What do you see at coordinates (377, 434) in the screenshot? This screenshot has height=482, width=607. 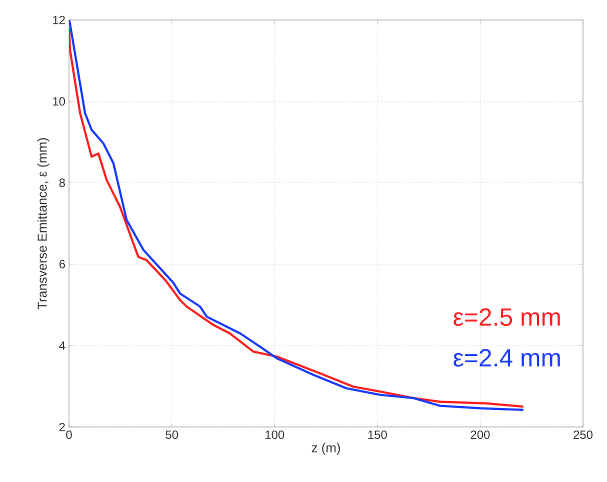 I see `x-tick-label: 150` at bounding box center [377, 434].